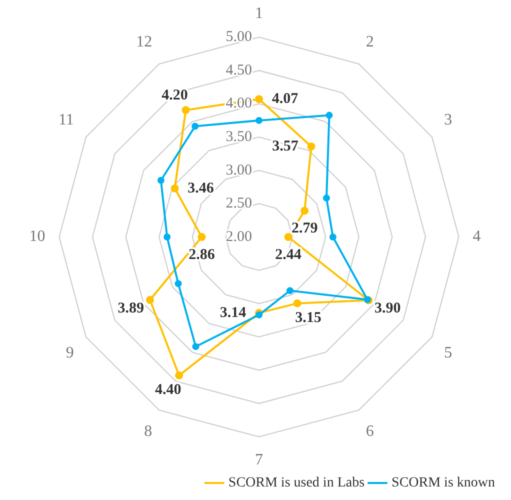  Describe the element at coordinates (239, 170) in the screenshot. I see `y-tick-label: 3.00` at that location.